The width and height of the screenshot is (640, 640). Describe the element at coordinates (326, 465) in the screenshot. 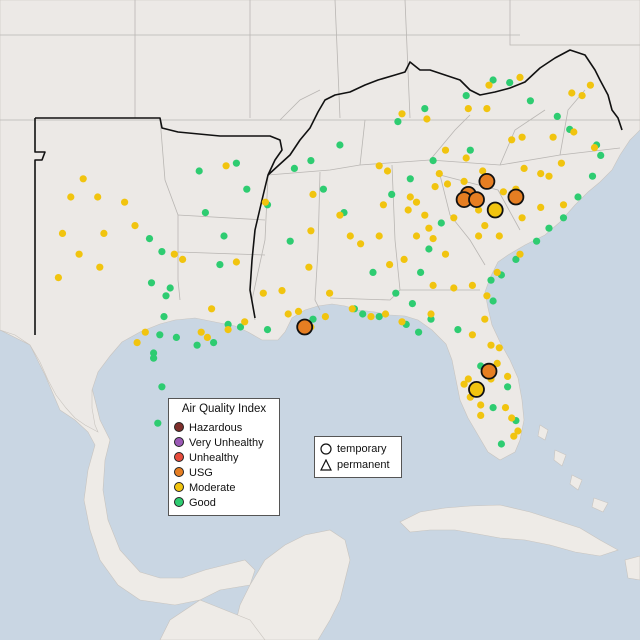

I see `triangle-icon` at that location.